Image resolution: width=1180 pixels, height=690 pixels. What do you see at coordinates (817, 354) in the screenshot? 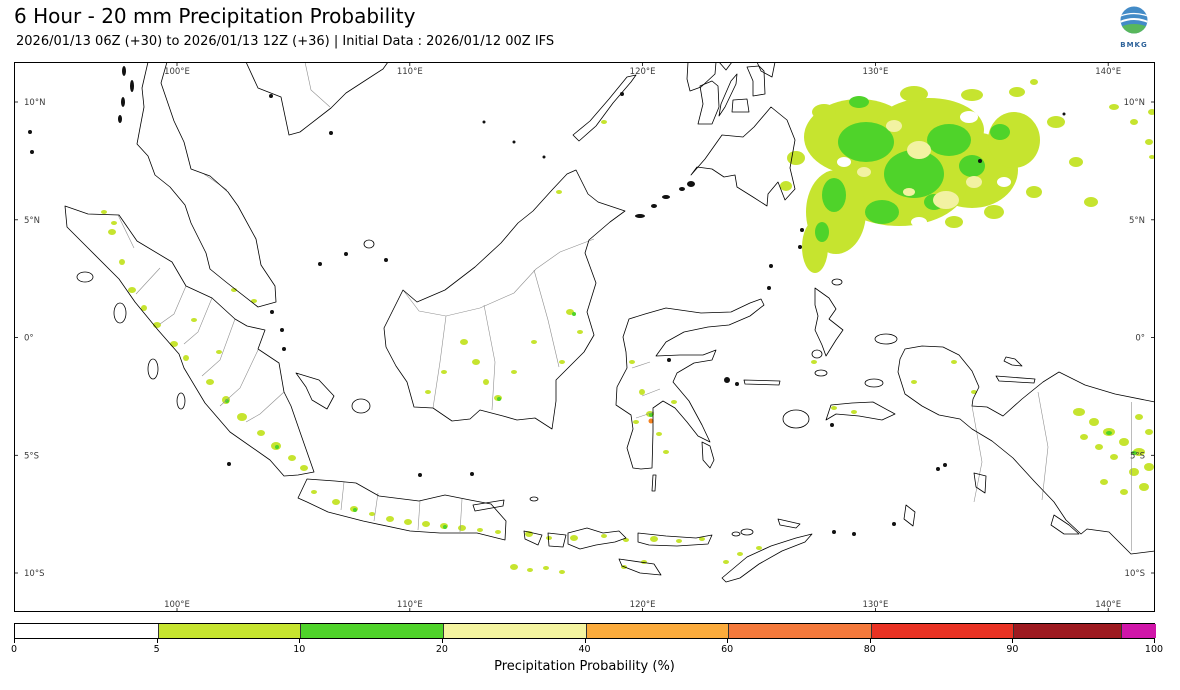
I see `island-bacan` at bounding box center [817, 354].